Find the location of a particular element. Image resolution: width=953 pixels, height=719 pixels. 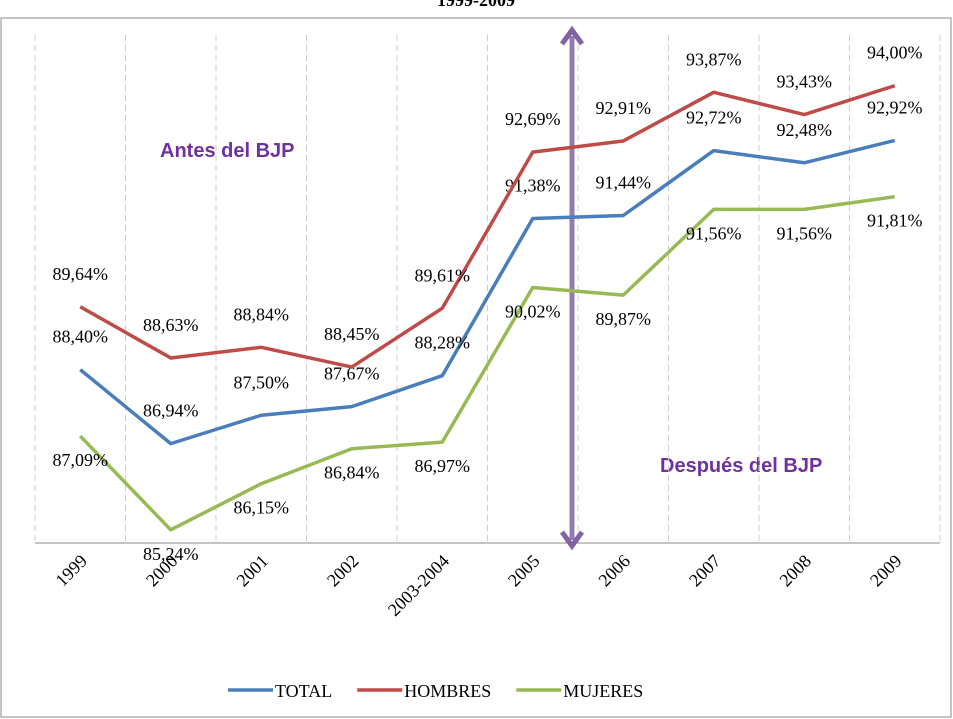

legend-label: TOTAL is located at coordinates (303, 691).